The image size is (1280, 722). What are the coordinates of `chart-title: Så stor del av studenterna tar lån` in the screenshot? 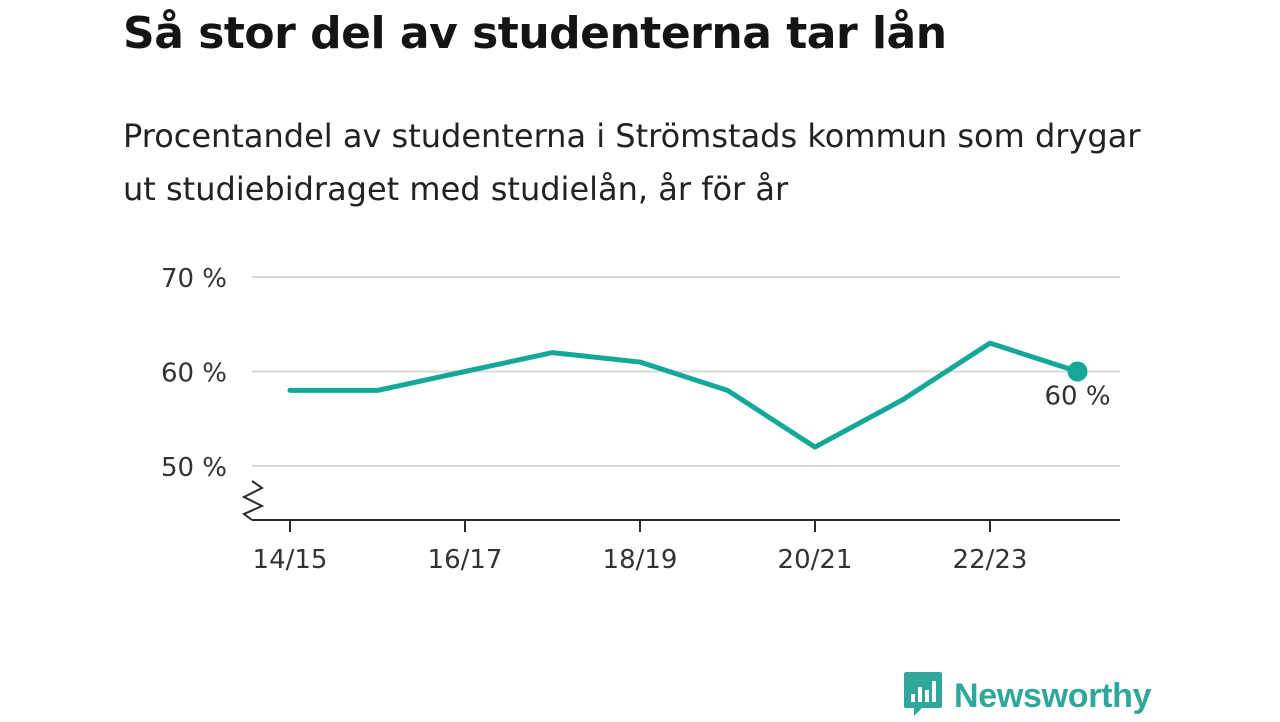 It's located at (535, 33).